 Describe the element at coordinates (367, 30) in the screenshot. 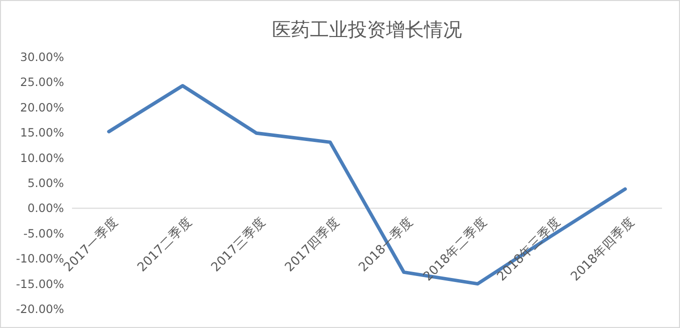

I see `chart-title: 医药工业投资增长情况` at that location.